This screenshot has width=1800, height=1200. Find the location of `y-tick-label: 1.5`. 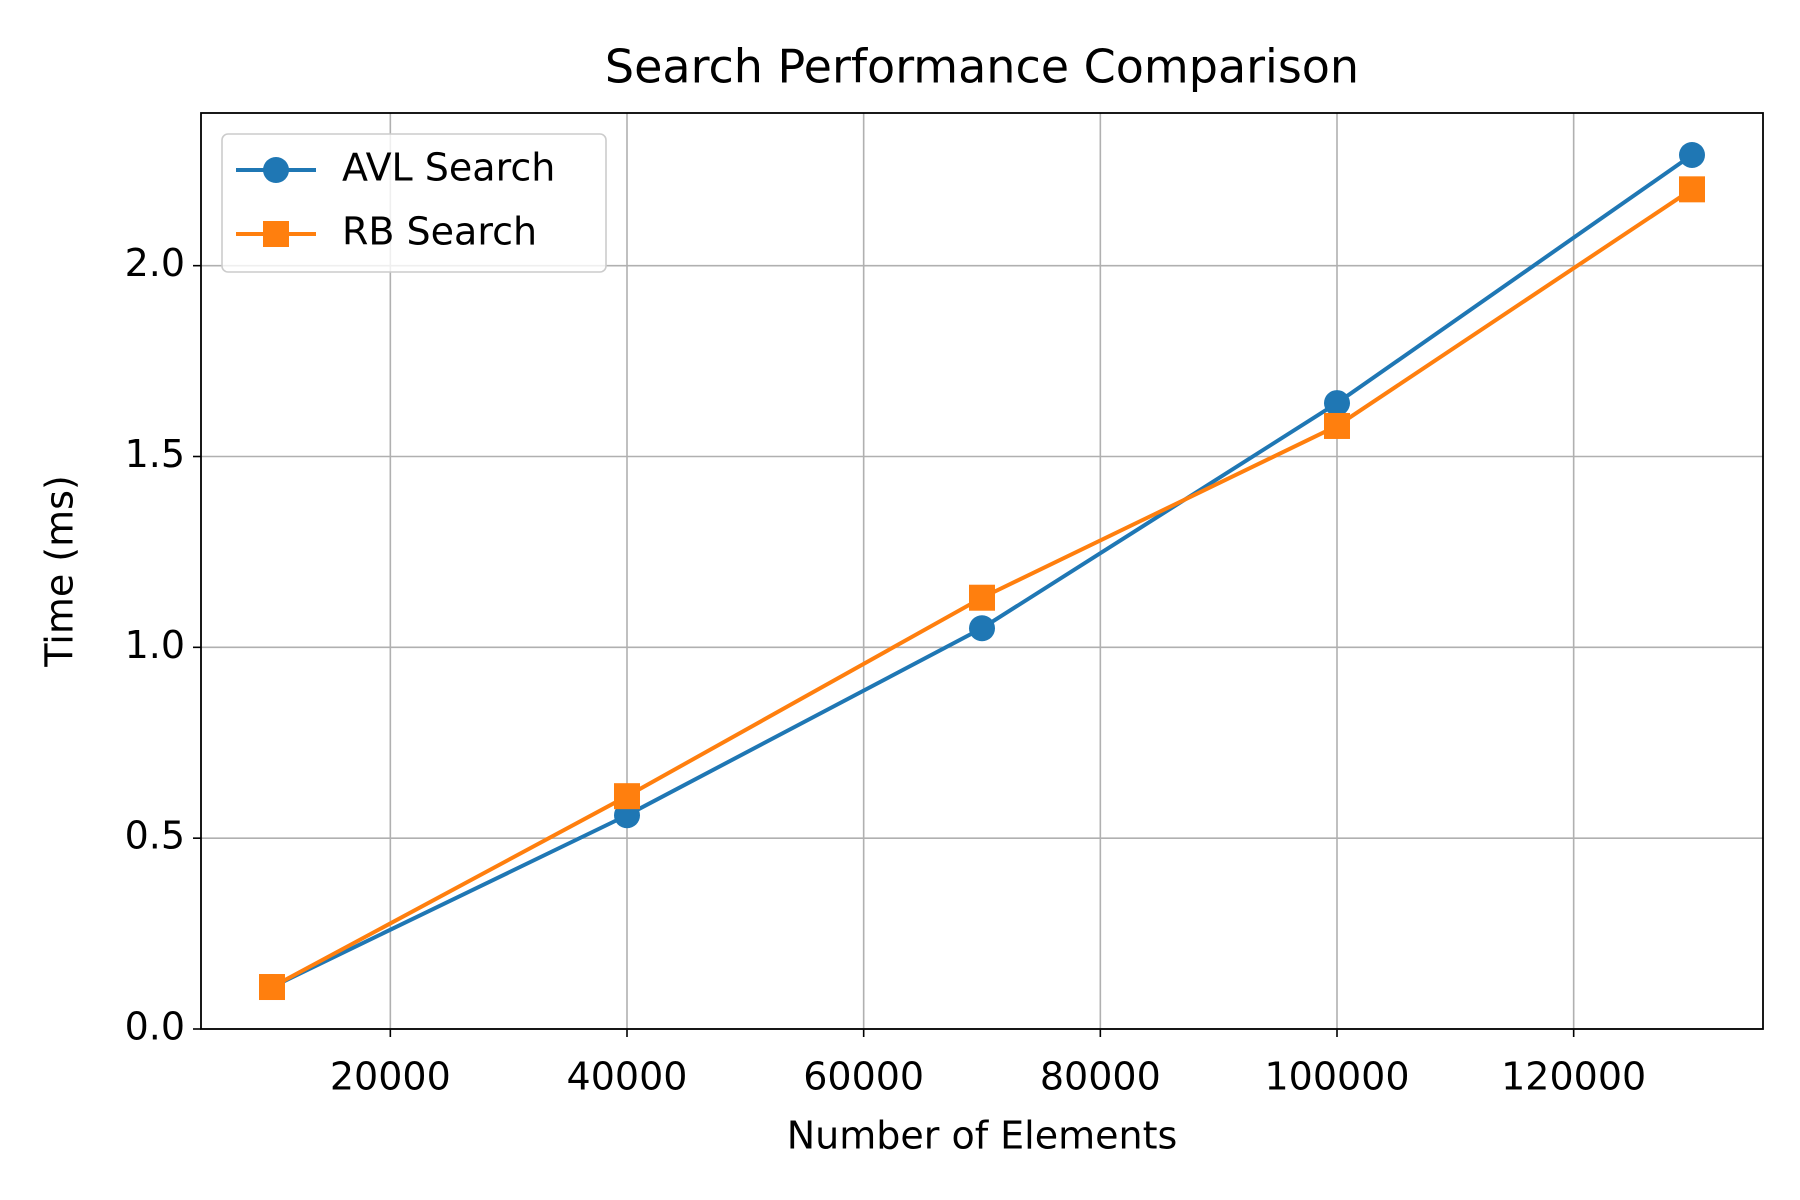

y-tick-label: 1.5 is located at coordinates (155, 454).